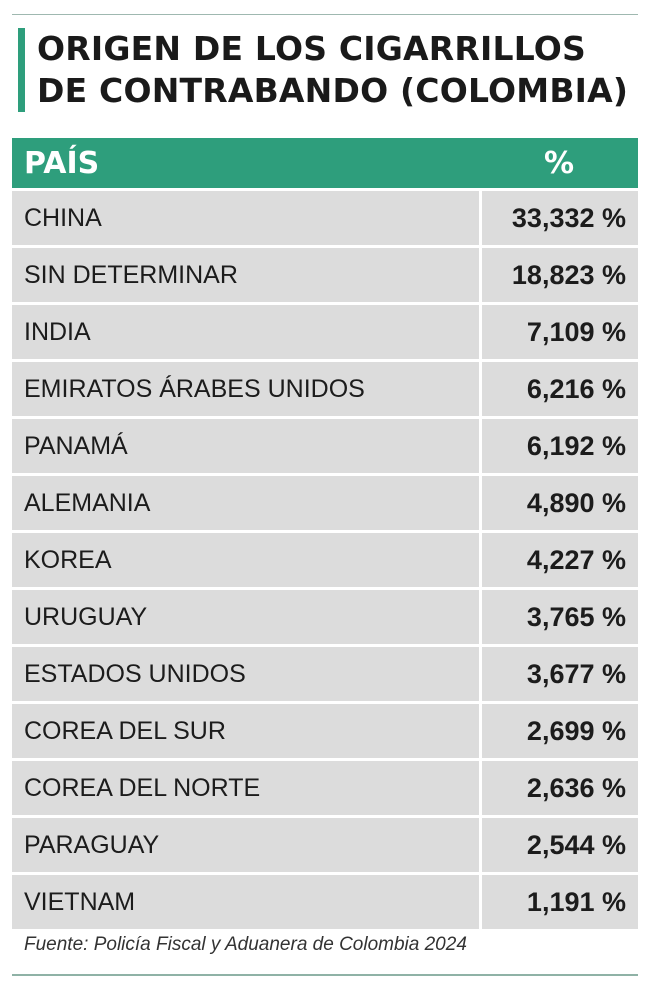 This screenshot has width=650, height=988. I want to click on country-cell: INDIA, so click(247, 332).